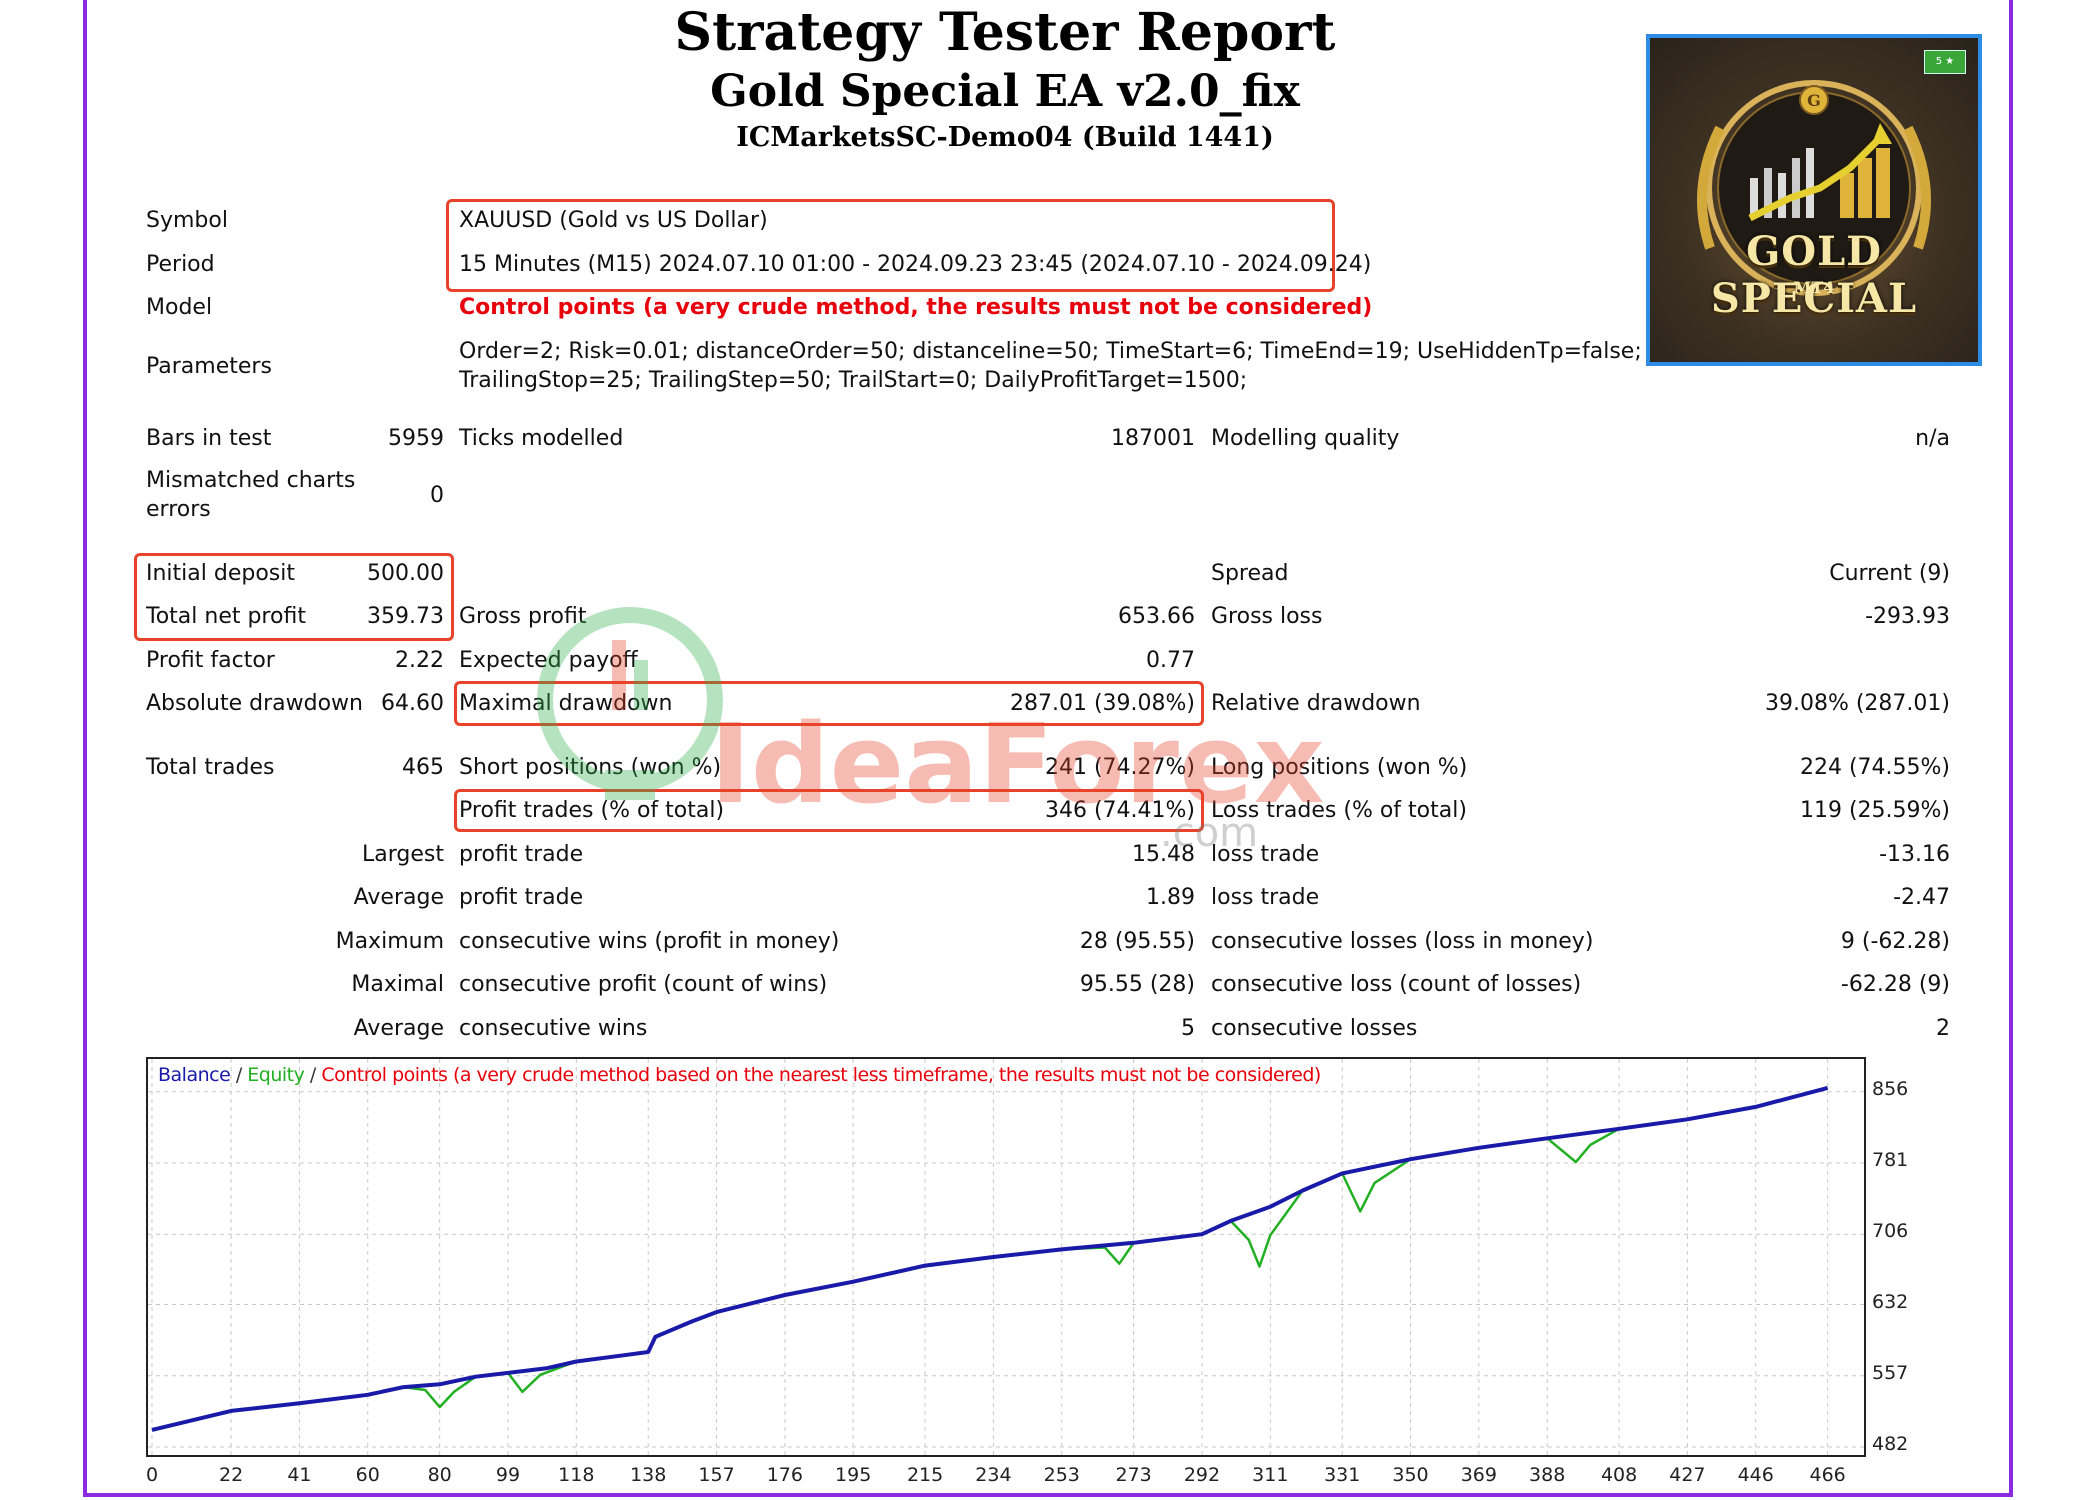 The width and height of the screenshot is (2100, 1500). What do you see at coordinates (576, 1475) in the screenshot?
I see `x-tick-label: 118` at bounding box center [576, 1475].